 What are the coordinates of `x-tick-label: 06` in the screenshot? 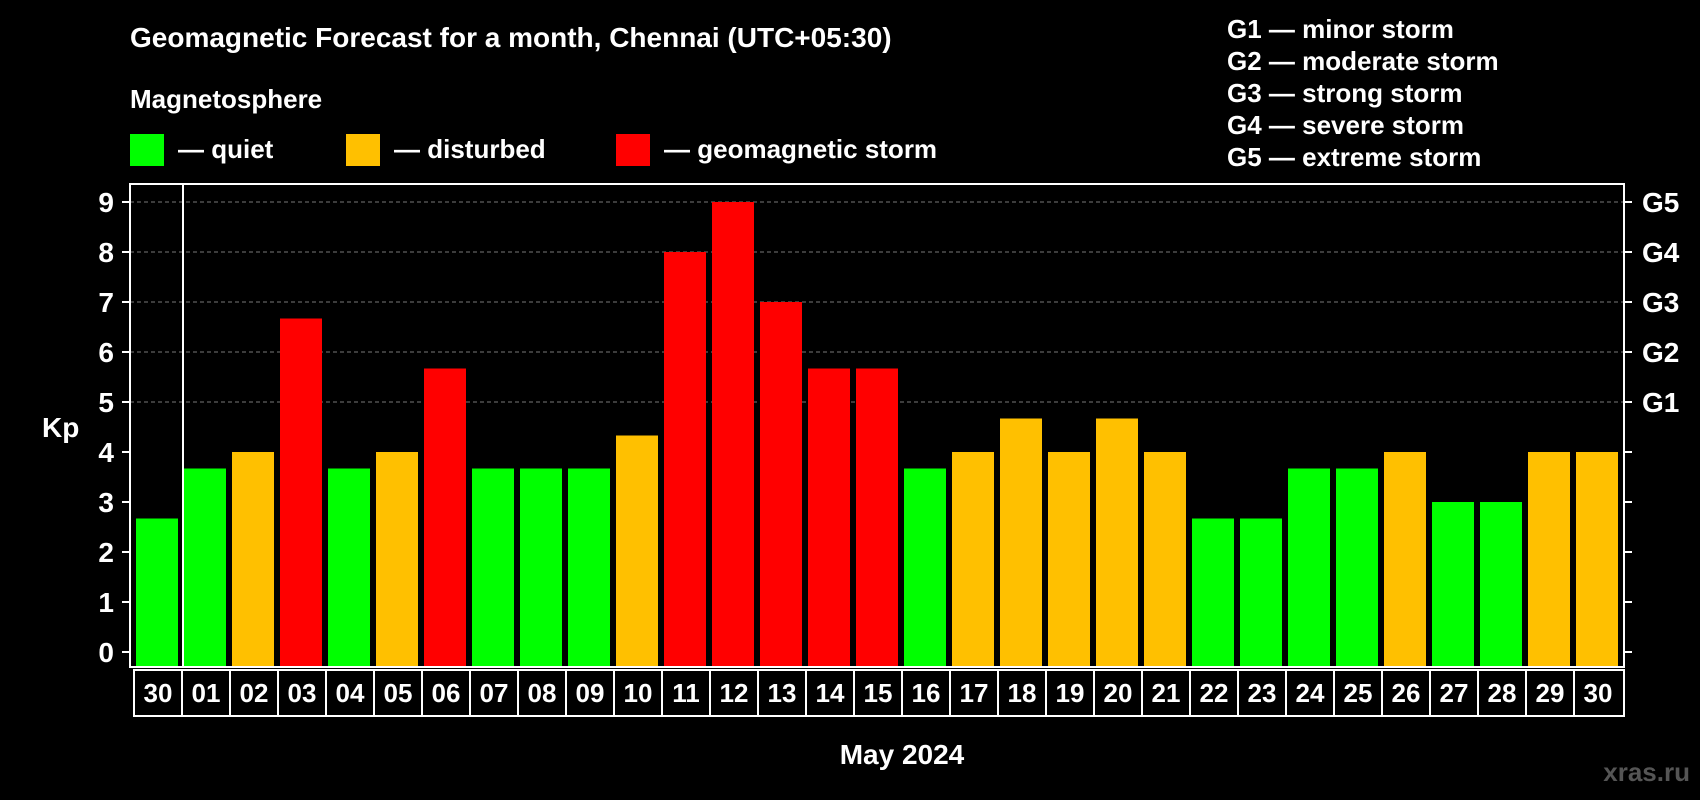 It's located at (446, 693).